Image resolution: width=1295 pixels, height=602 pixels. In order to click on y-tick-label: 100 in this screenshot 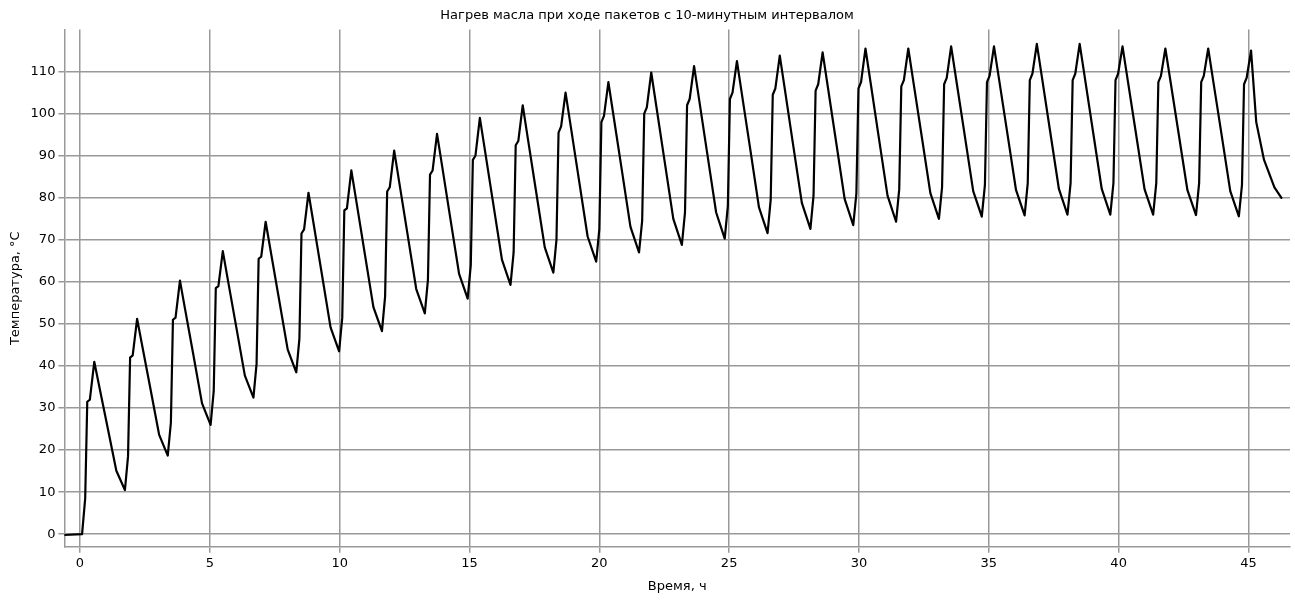, I will do `click(43, 113)`.